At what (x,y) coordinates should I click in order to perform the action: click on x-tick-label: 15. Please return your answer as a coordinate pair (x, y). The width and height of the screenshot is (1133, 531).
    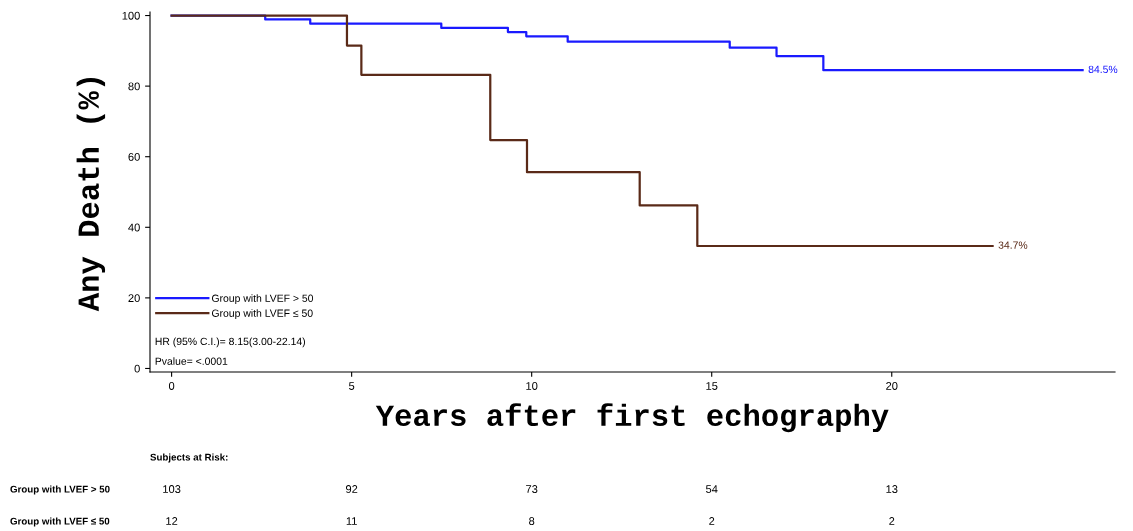
    Looking at the image, I should click on (712, 386).